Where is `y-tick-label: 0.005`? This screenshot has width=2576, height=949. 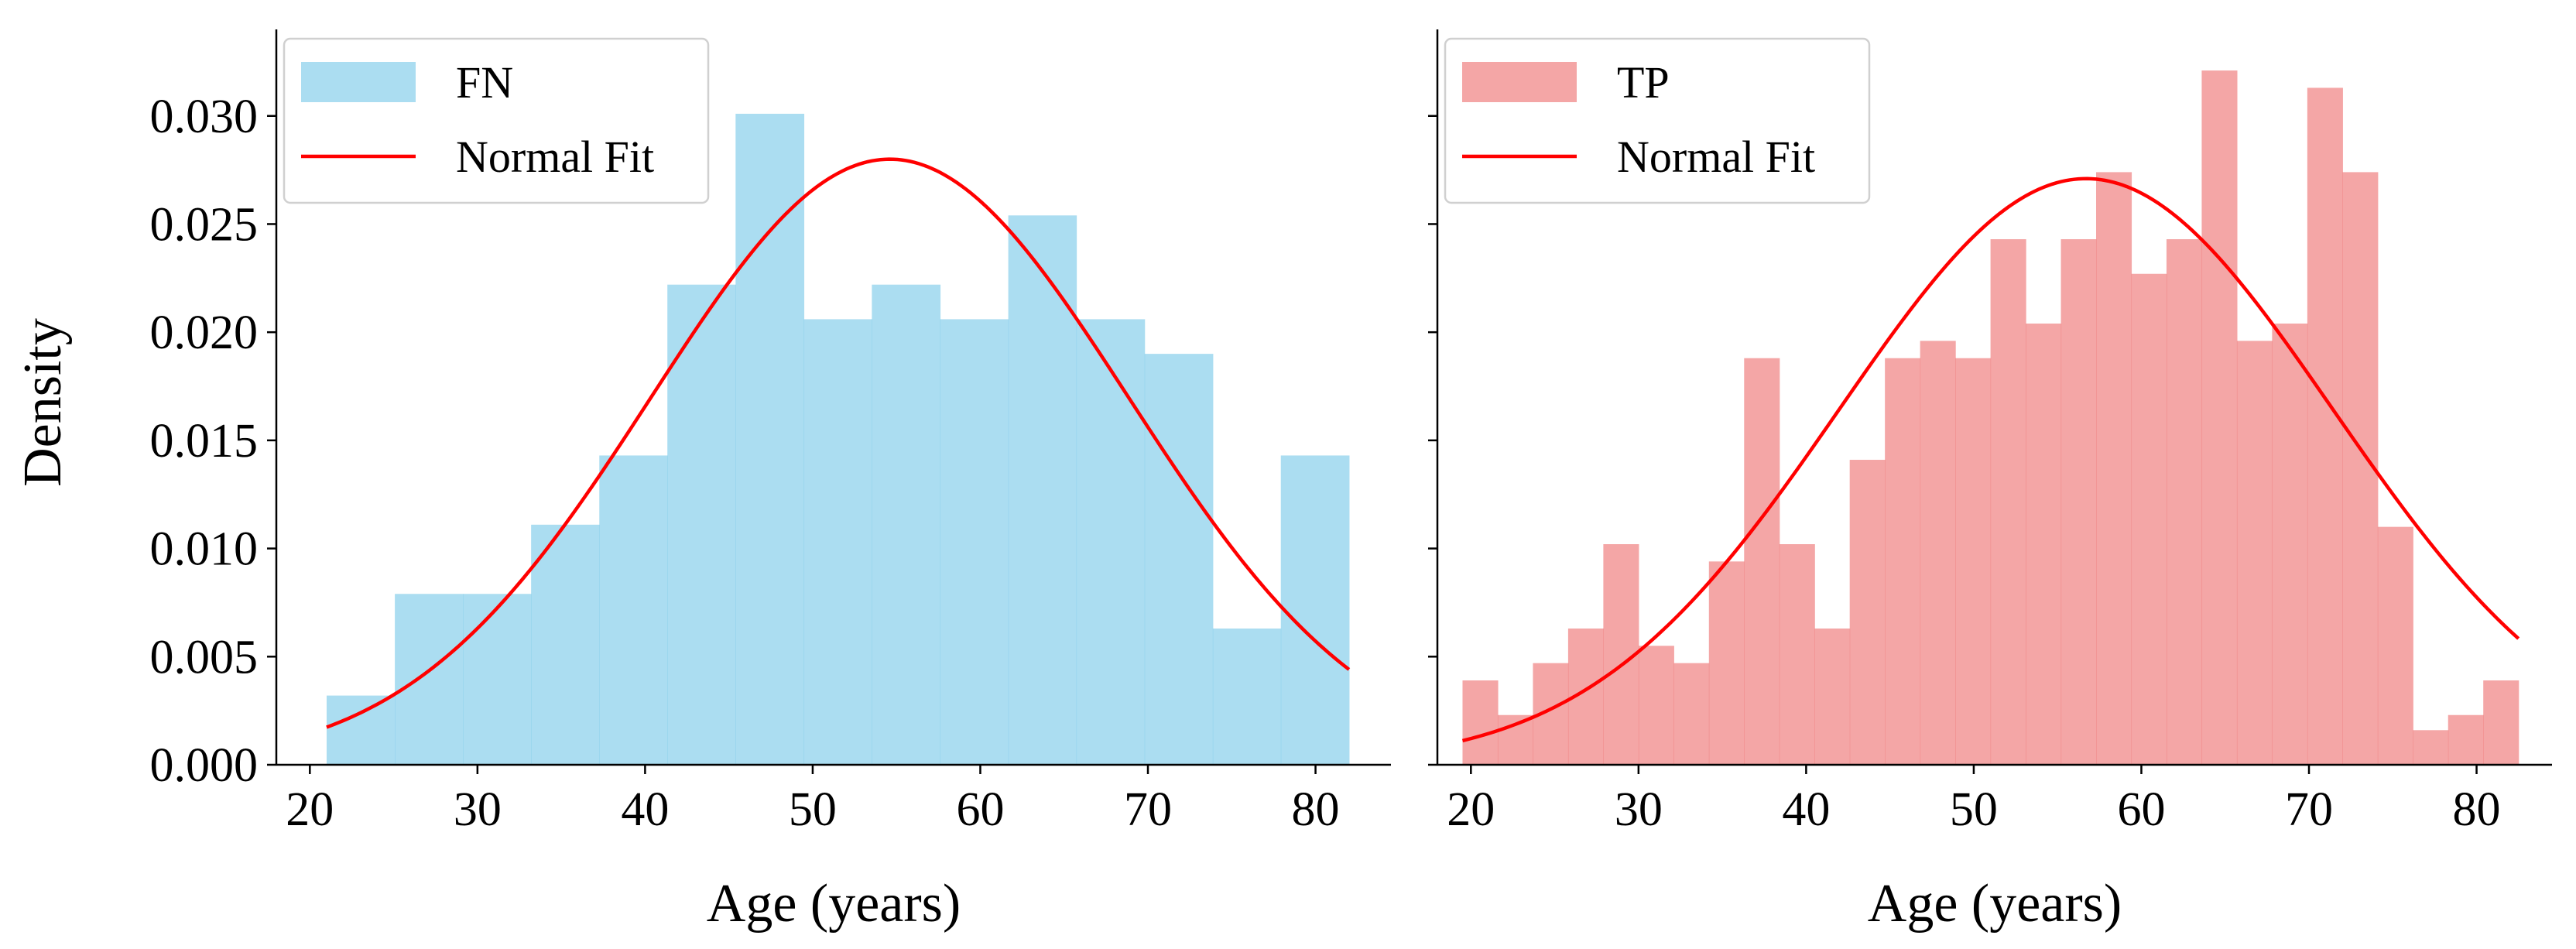
y-tick-label: 0.005 is located at coordinates (204, 657).